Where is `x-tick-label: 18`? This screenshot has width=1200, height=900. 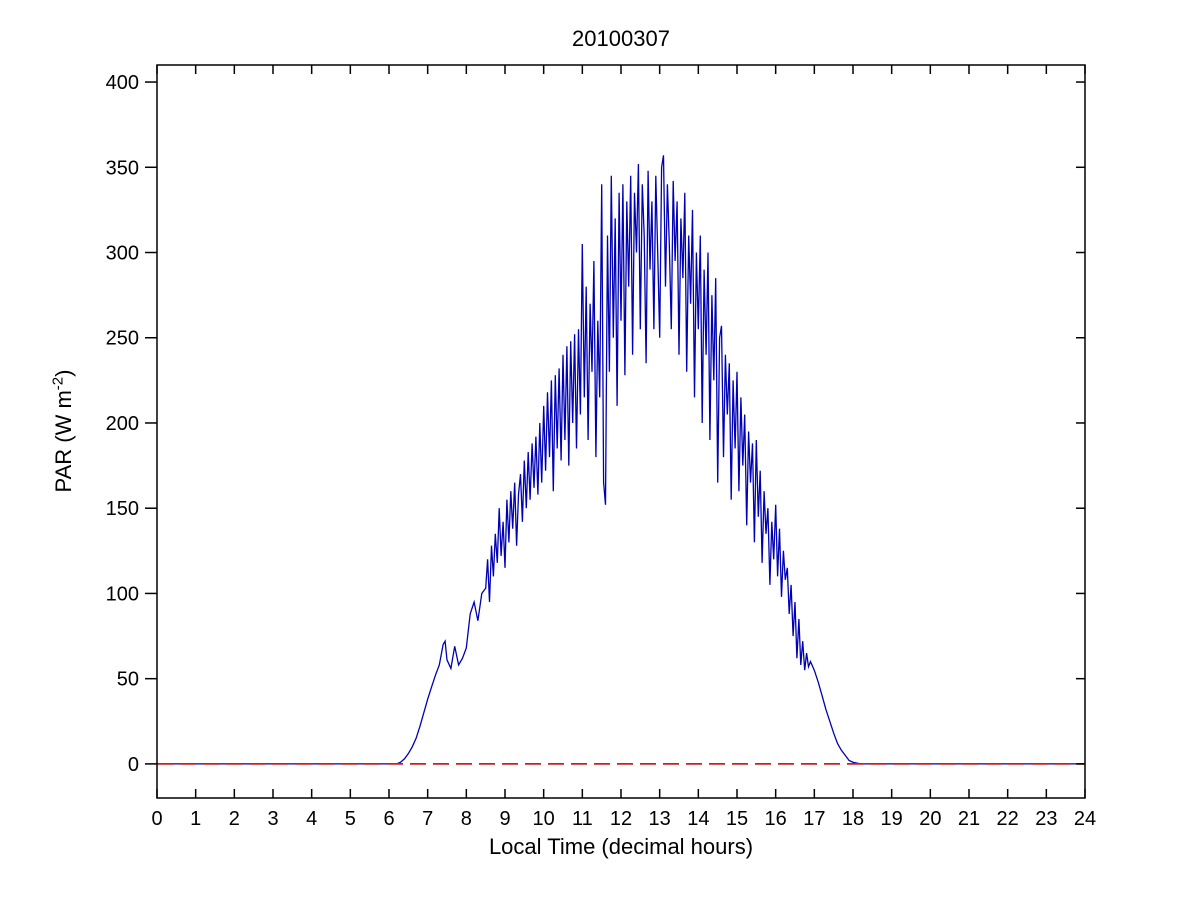 x-tick-label: 18 is located at coordinates (853, 819).